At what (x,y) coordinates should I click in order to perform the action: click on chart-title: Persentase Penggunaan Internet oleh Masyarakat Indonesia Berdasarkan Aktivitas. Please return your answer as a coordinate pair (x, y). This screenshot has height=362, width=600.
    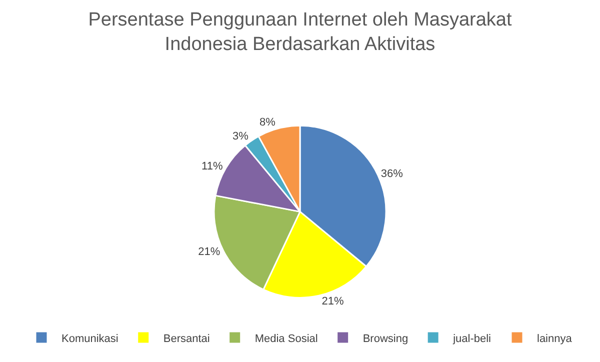
    Looking at the image, I should click on (300, 32).